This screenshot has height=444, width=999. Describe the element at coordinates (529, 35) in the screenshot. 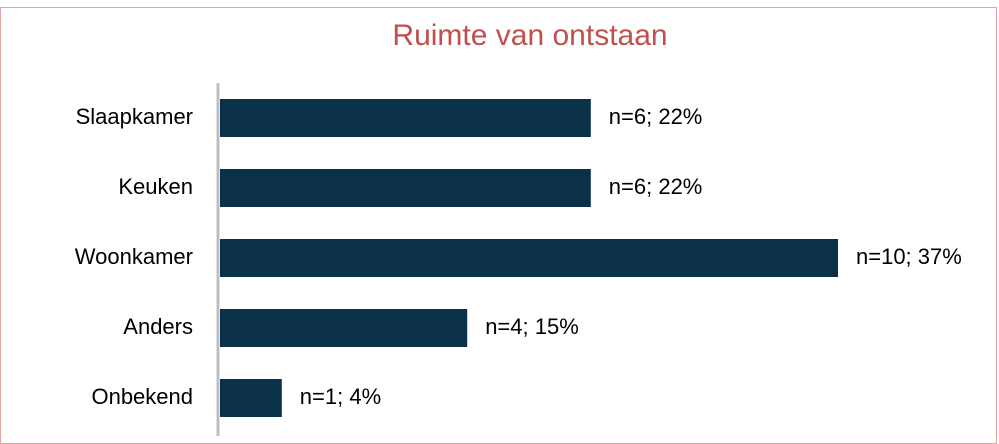

I see `chart-title: Ruimte van ontstaan` at that location.